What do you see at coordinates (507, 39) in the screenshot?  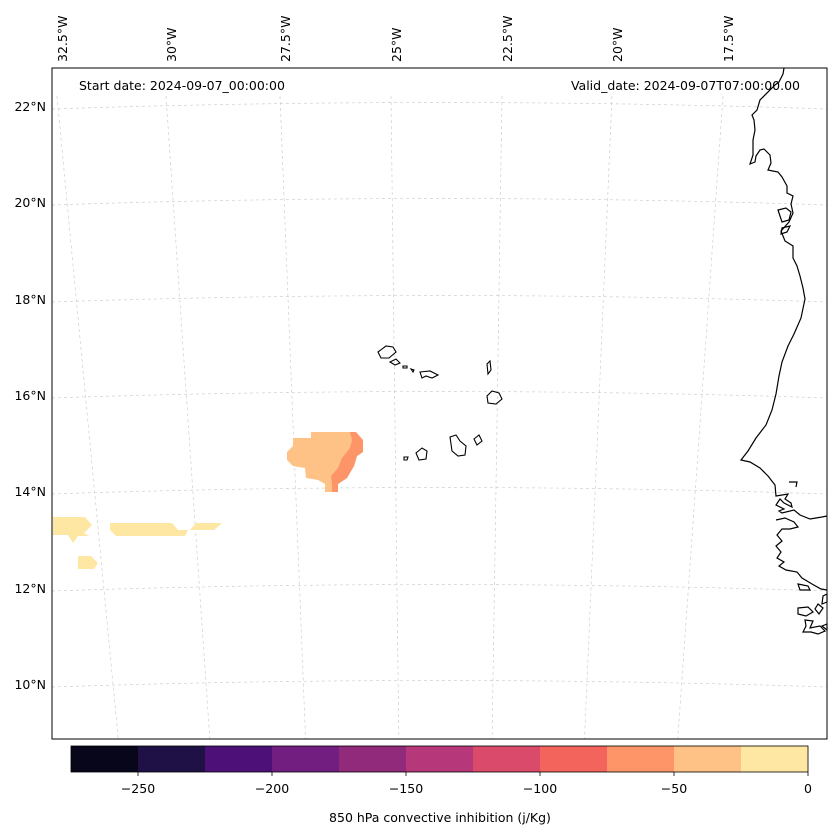 I see `lon-tick-label: 22.5°W` at bounding box center [507, 39].